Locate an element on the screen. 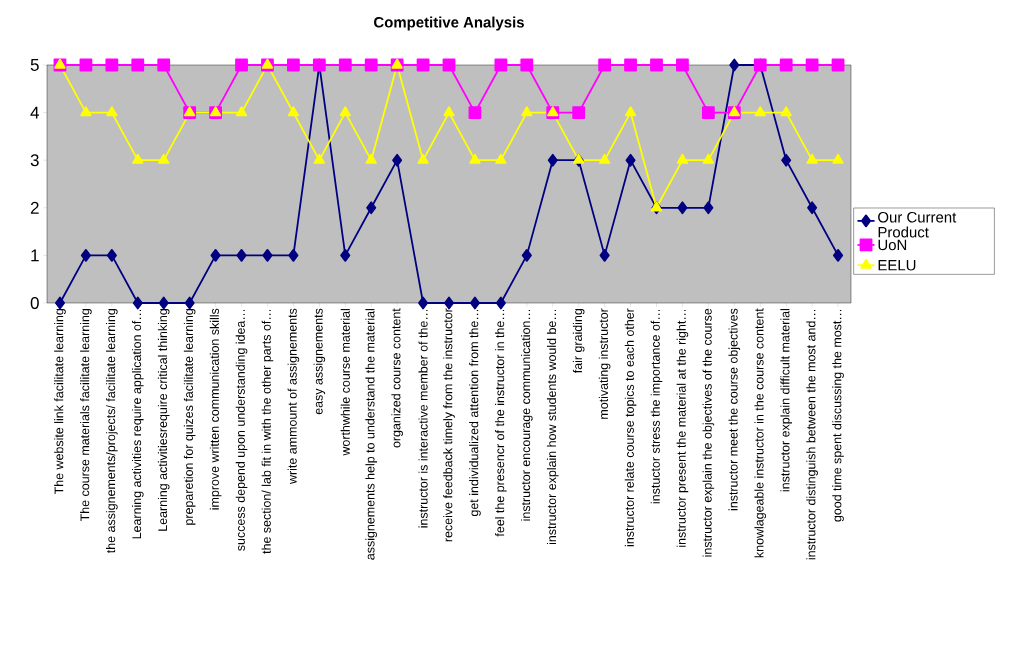 The image size is (1033, 647). y-tick-label: 0 is located at coordinates (34, 302).